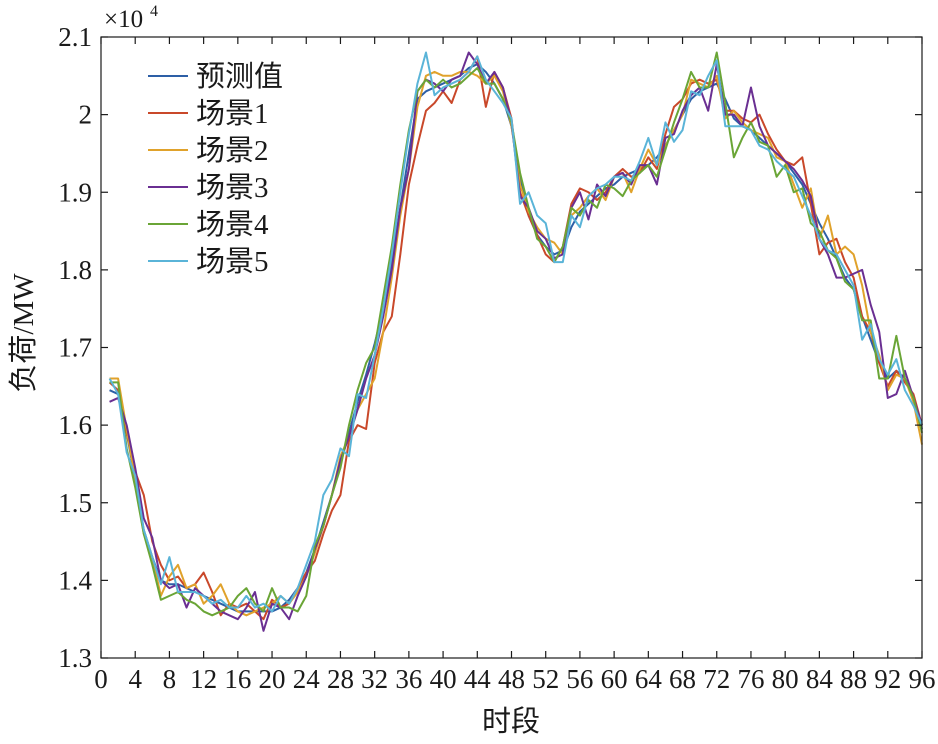 This screenshot has height=744, width=938. What do you see at coordinates (682, 679) in the screenshot?
I see `x-tick-label: 68` at bounding box center [682, 679].